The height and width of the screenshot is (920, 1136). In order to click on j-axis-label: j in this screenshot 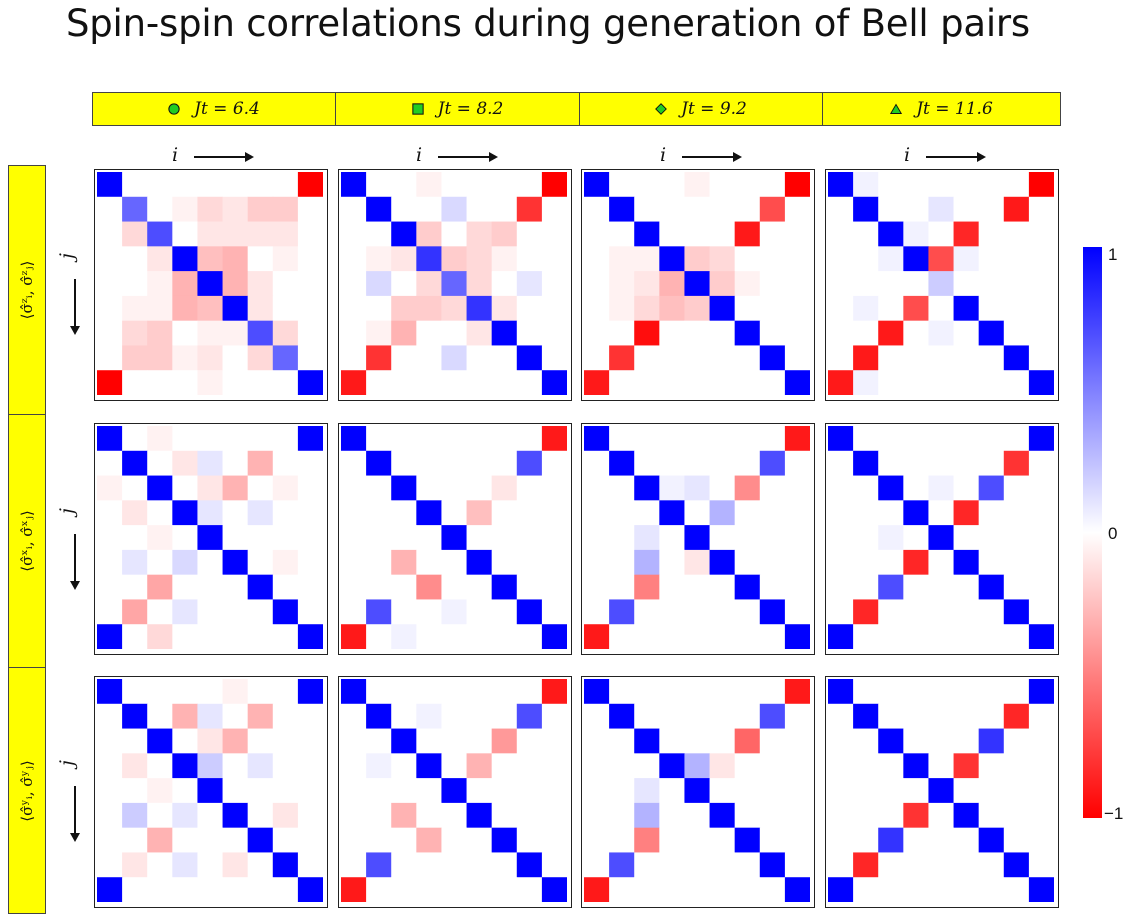, I will do `click(73, 802)`.